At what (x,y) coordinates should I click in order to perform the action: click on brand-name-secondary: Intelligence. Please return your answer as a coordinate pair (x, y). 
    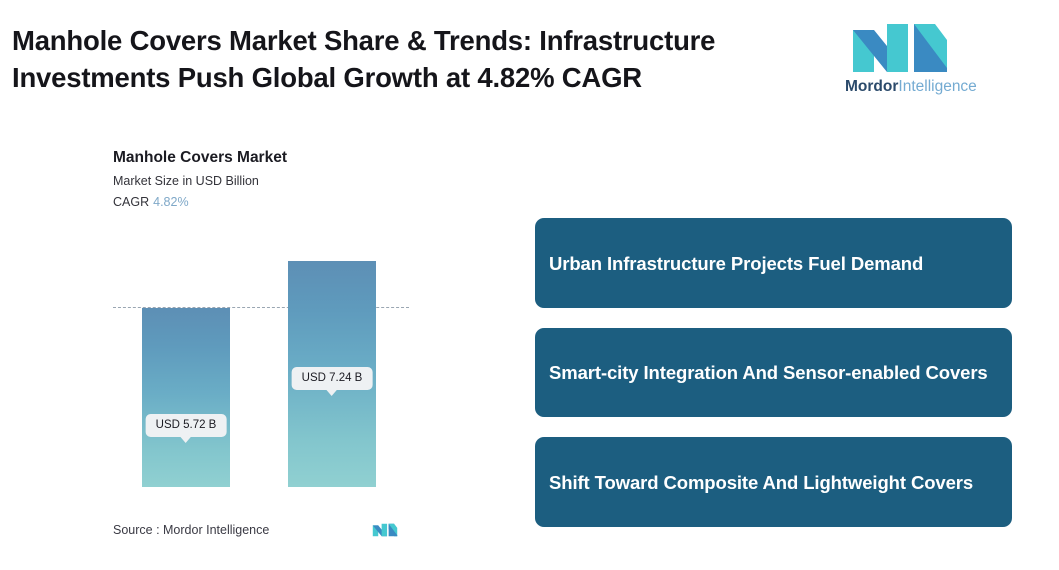
    Looking at the image, I should click on (937, 86).